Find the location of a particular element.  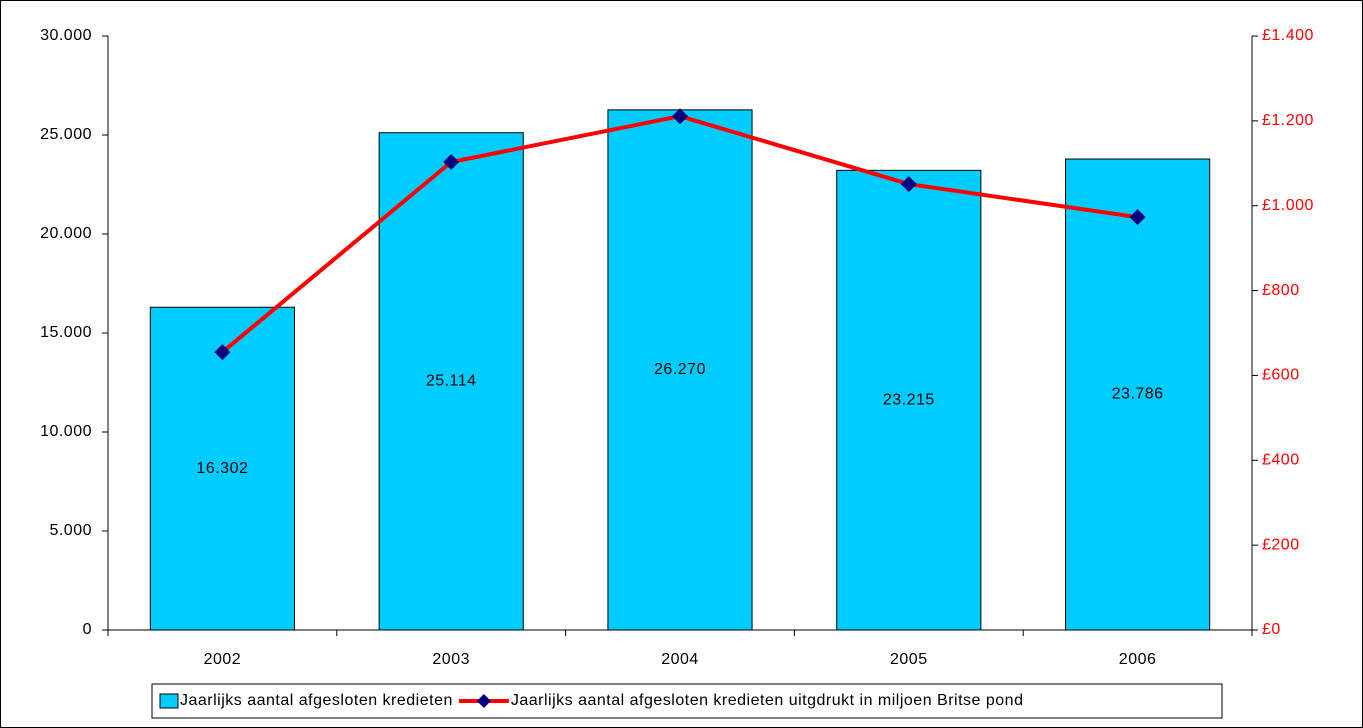

y2-tick-label: £1.000 is located at coordinates (1288, 205).